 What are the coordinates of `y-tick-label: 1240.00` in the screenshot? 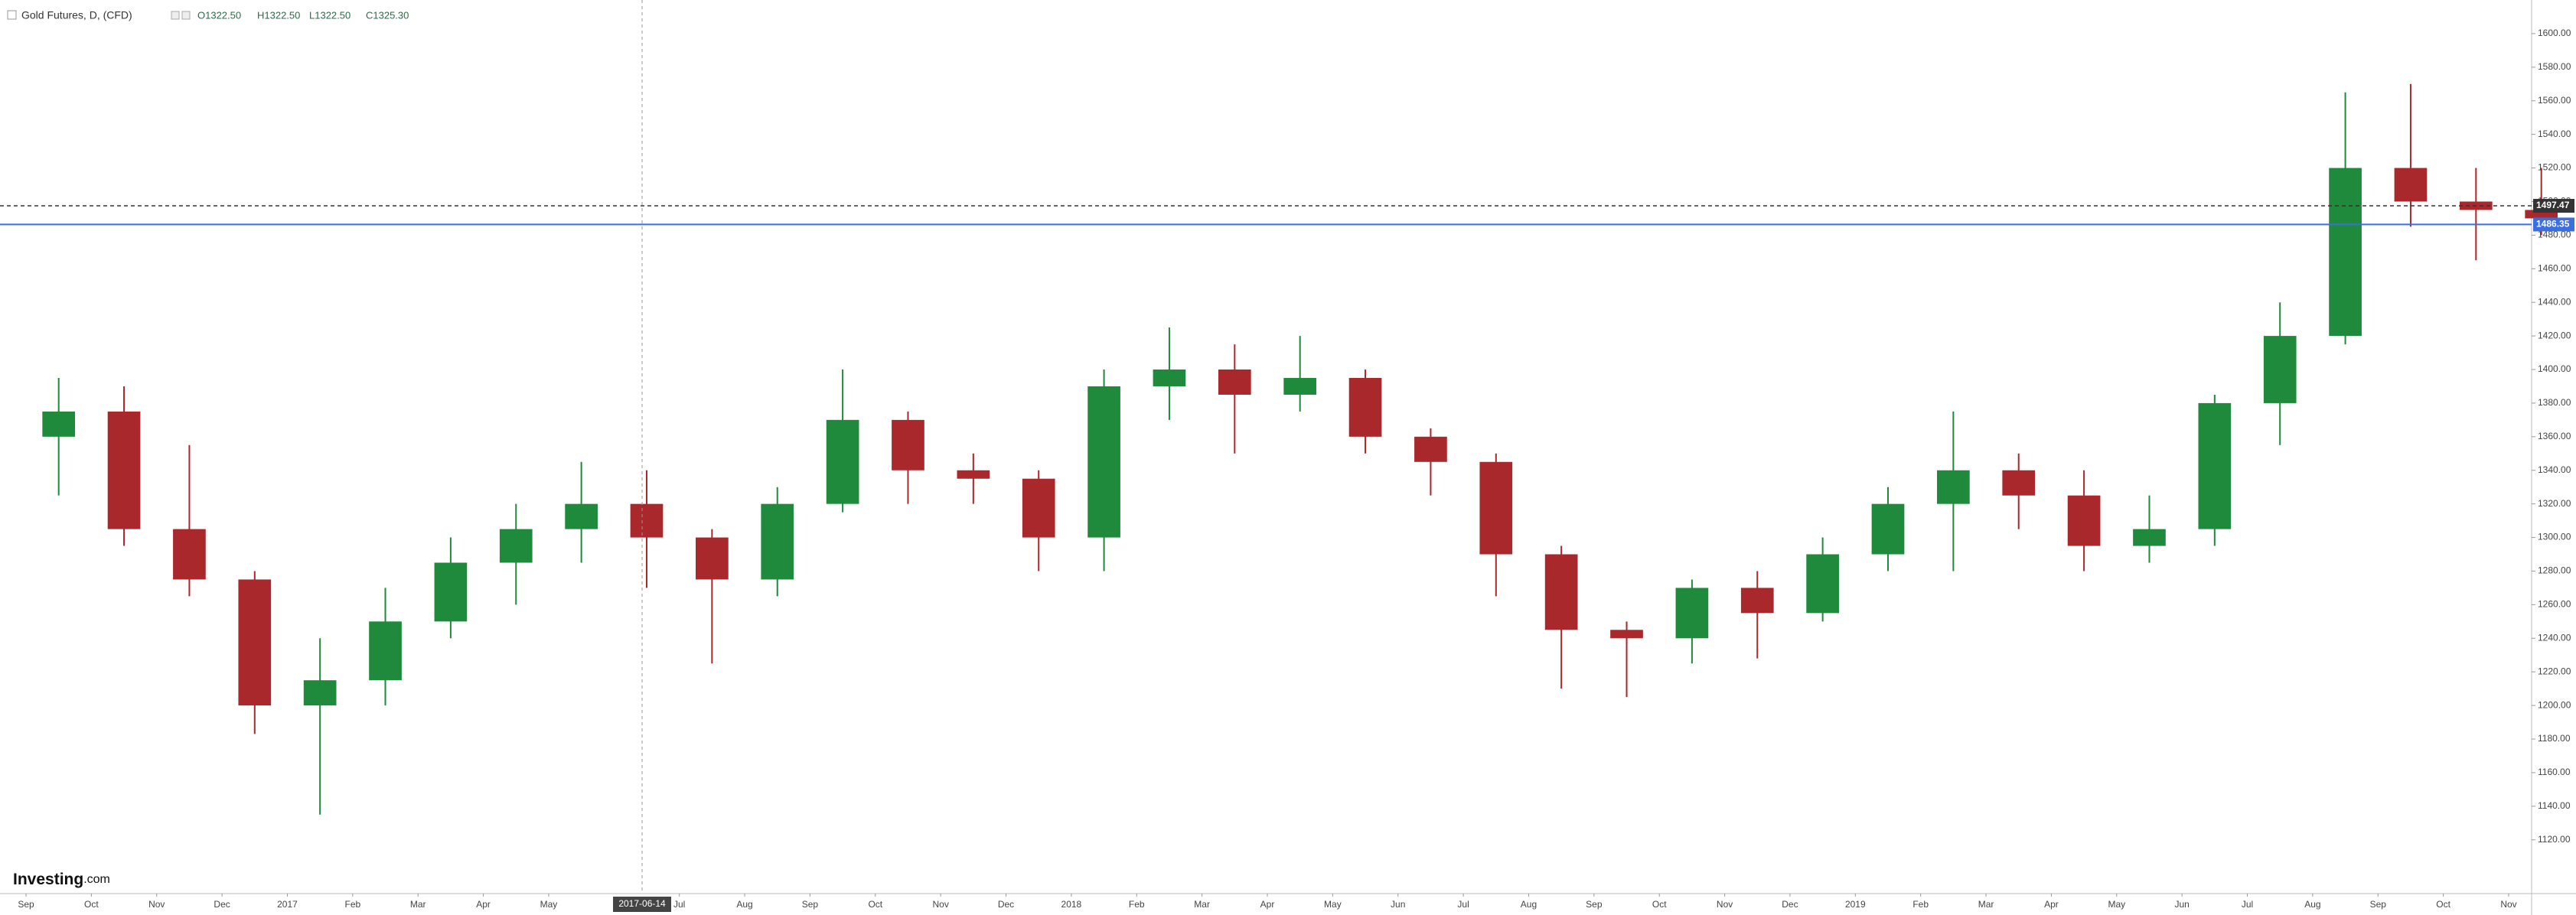 It's located at (2554, 637).